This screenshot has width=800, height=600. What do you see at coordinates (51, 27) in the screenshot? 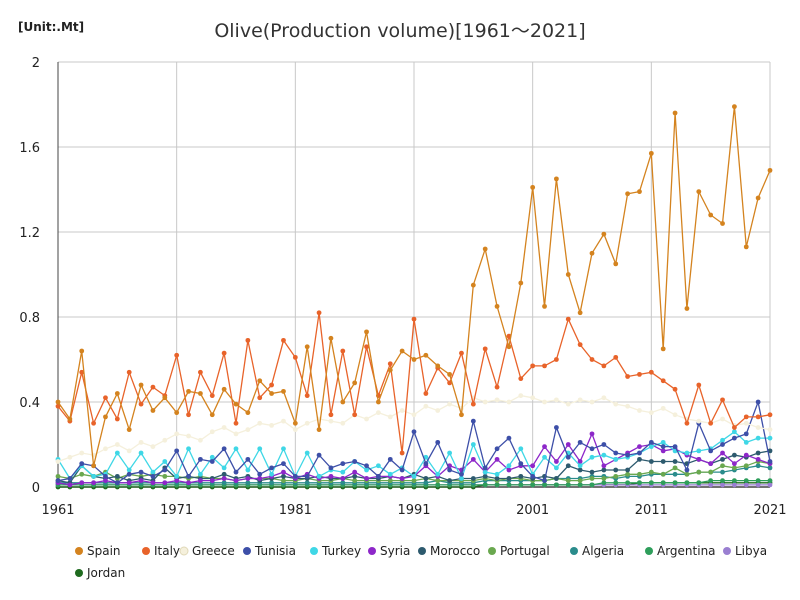
I see `unit-label: [Unit:.Mt]` at bounding box center [51, 27].